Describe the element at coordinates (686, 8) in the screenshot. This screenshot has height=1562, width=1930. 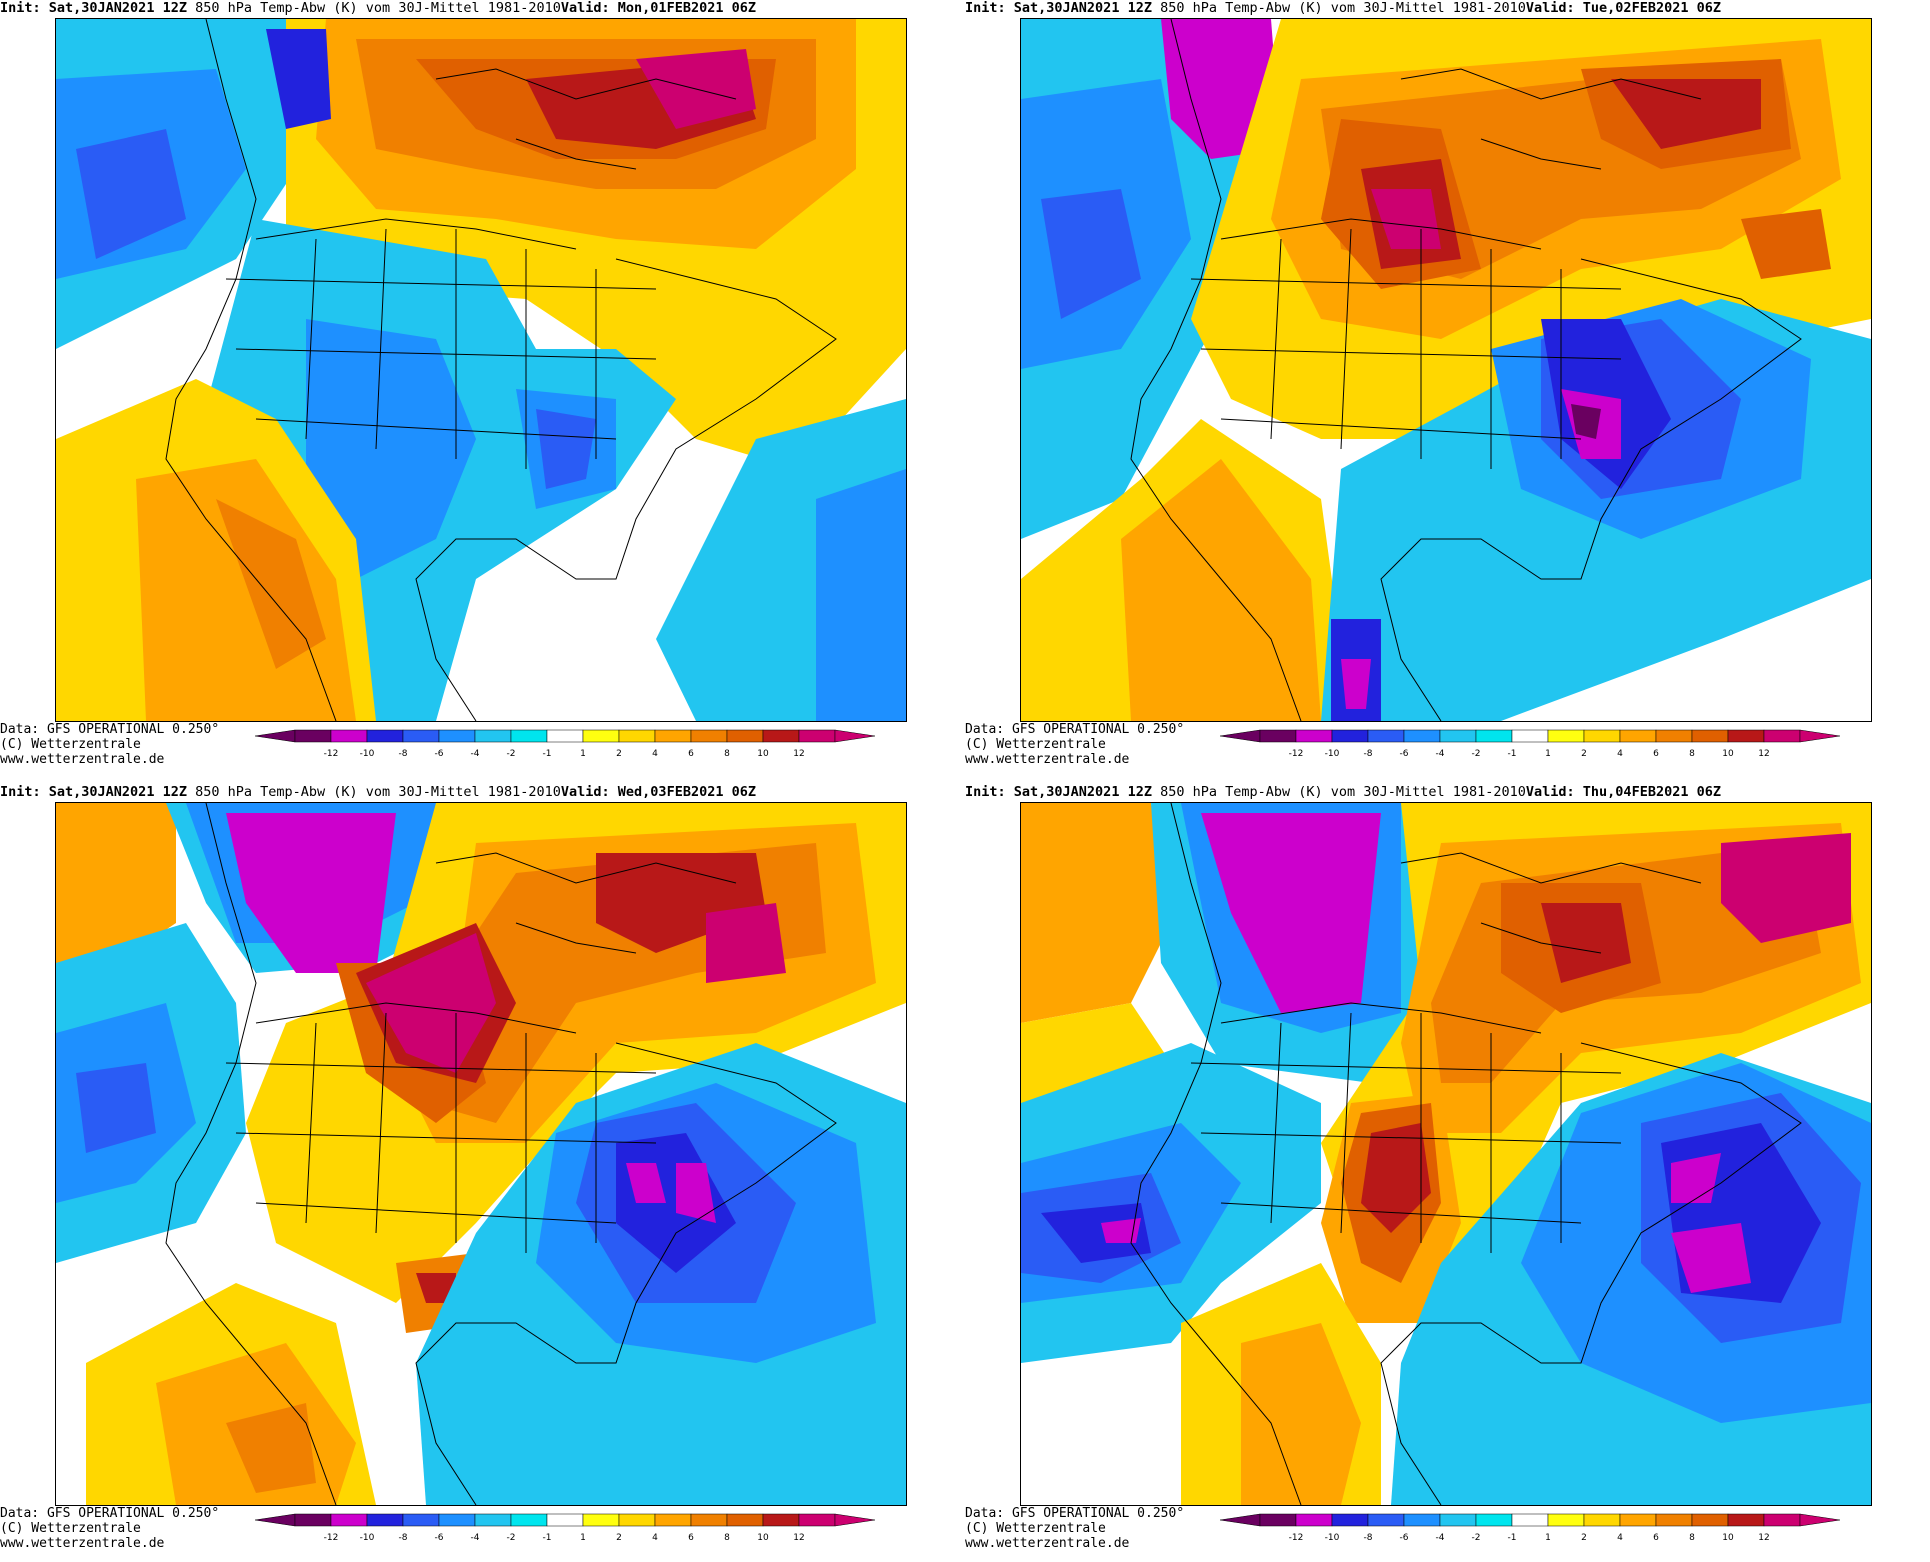
I see `valid-time: Mon,01FEB2021 06Z` at that location.